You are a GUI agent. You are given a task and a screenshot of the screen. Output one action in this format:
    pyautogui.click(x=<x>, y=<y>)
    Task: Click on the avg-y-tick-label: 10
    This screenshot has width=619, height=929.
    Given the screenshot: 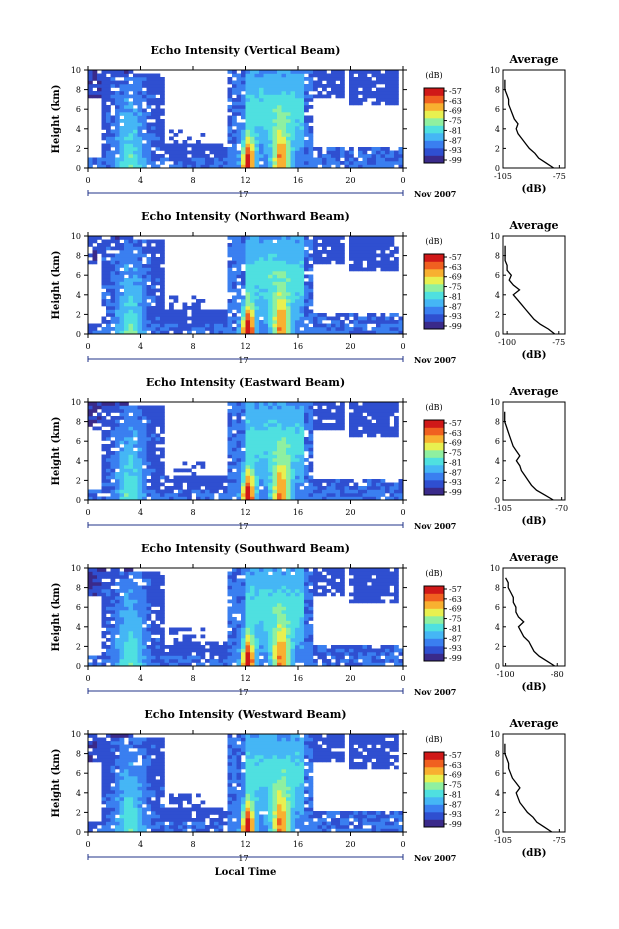 What is the action you would take?
    pyautogui.click(x=495, y=70)
    